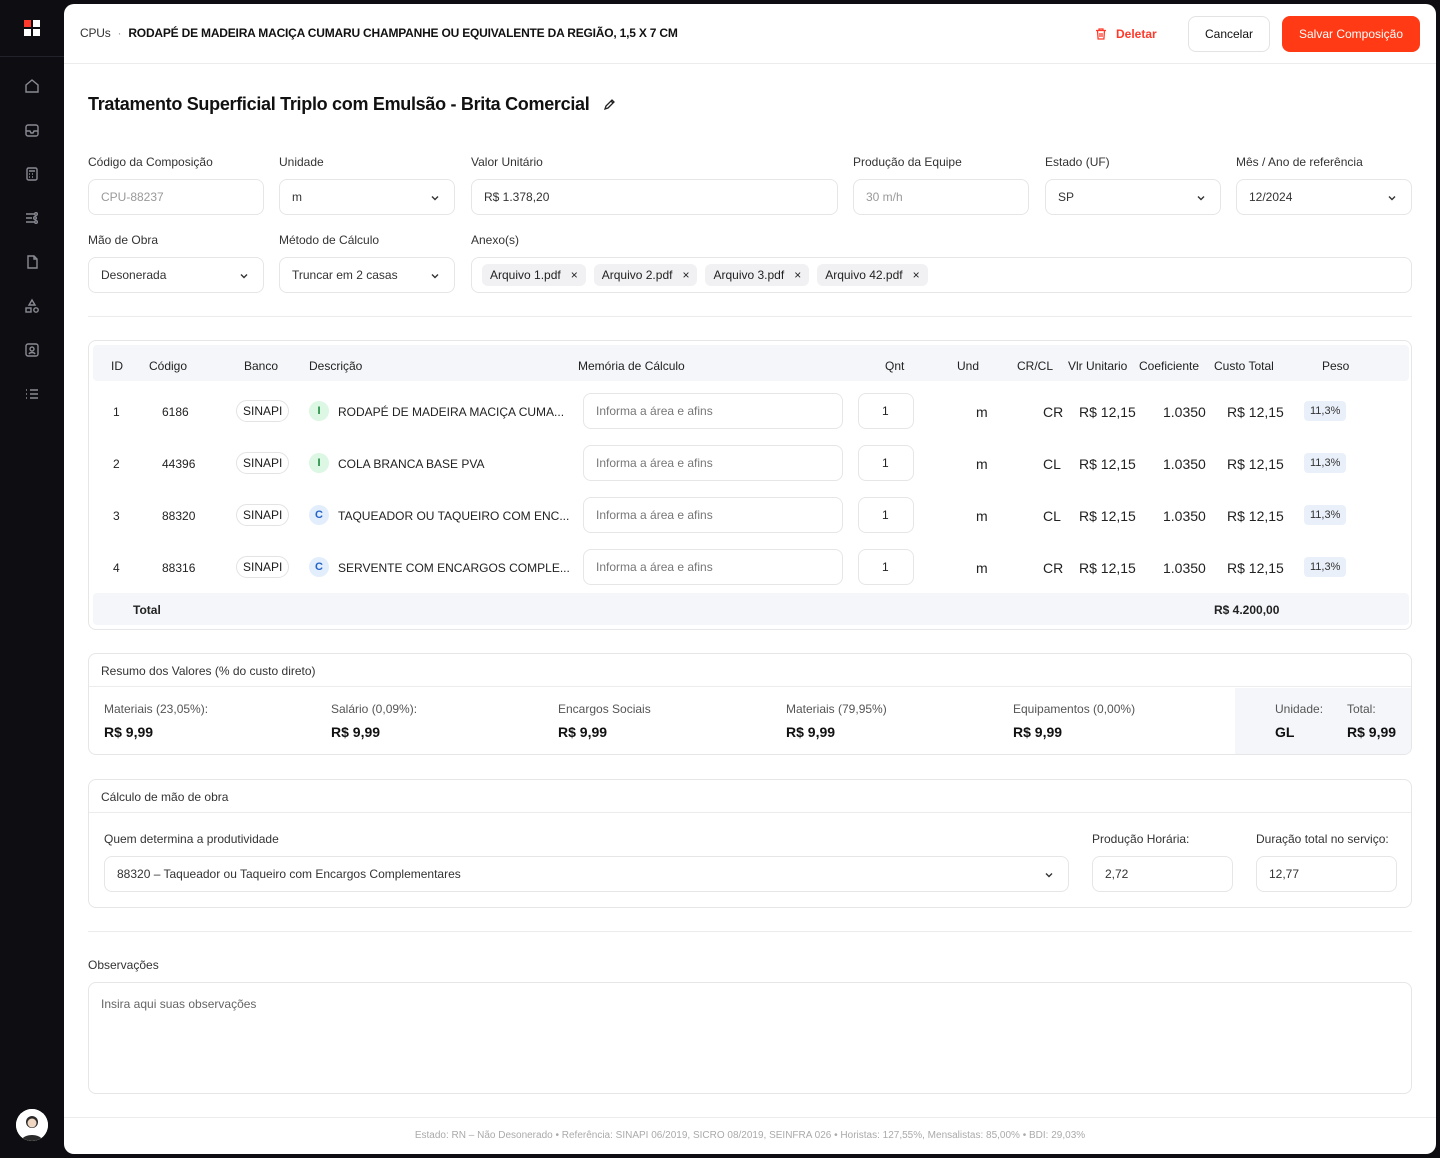 The width and height of the screenshot is (1440, 1158). What do you see at coordinates (32, 28) in the screenshot?
I see `app-logo` at bounding box center [32, 28].